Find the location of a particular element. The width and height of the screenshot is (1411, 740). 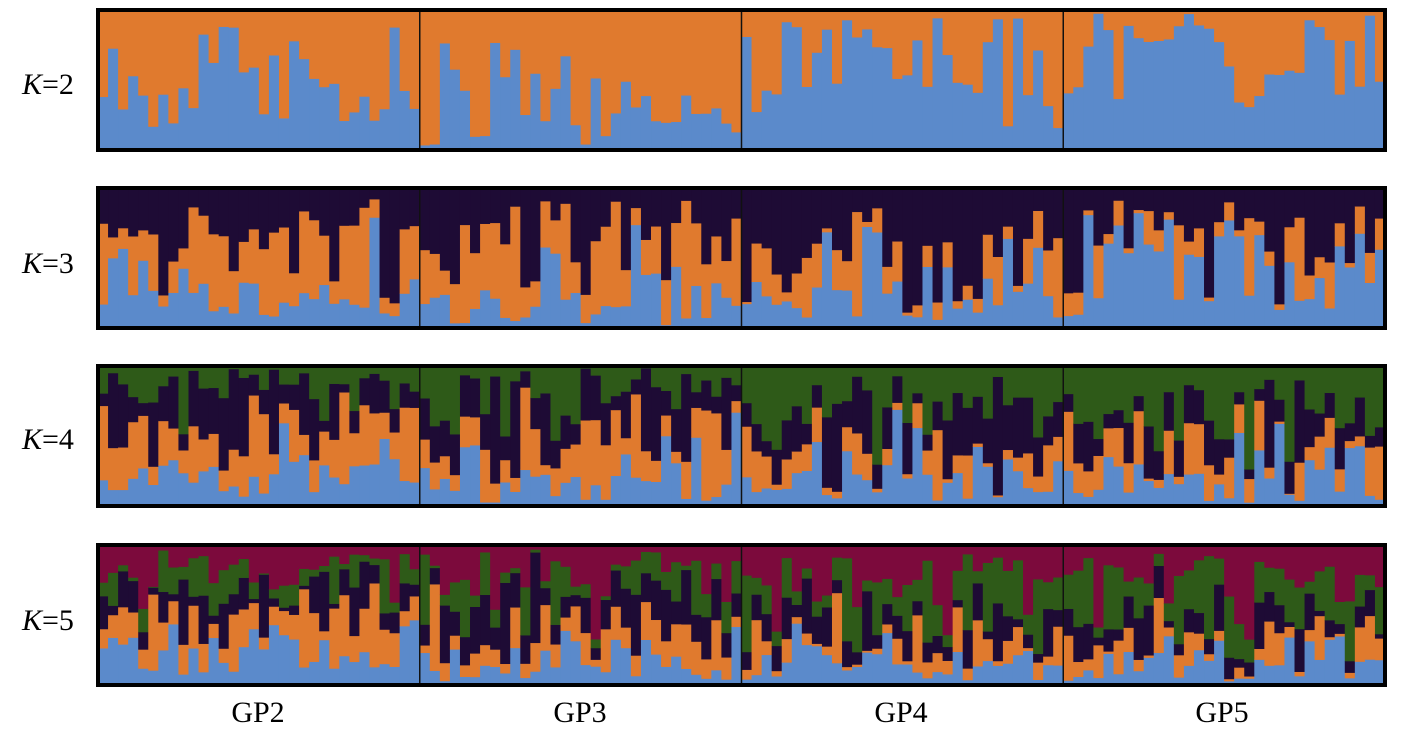

panel-label-k2: K=2 is located at coordinates (47, 84).